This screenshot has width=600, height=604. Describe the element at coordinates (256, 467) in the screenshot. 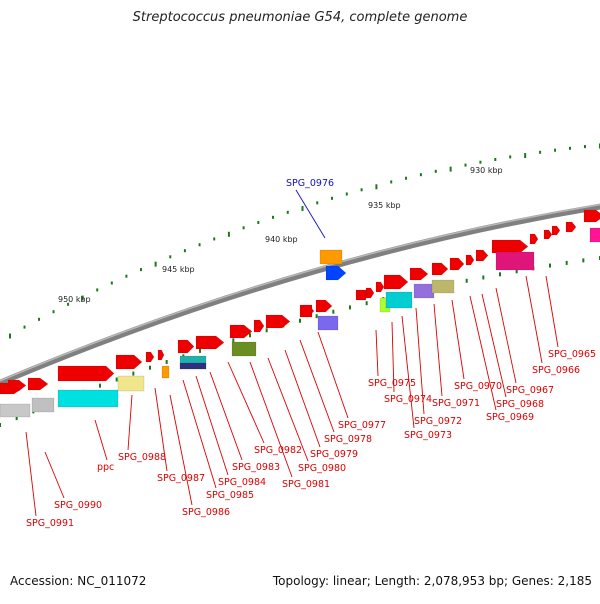

I see `gene-label-spg-0983: SPG_0983` at that location.